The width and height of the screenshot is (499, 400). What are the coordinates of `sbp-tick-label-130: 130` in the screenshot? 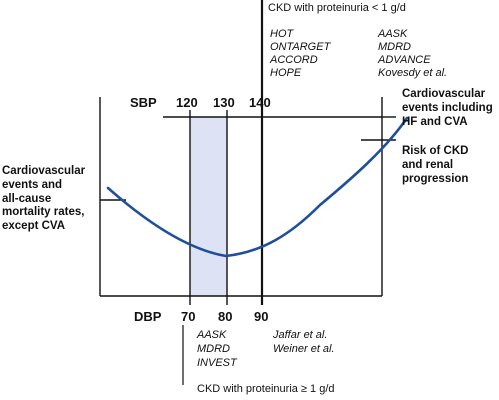 It's located at (224, 102).